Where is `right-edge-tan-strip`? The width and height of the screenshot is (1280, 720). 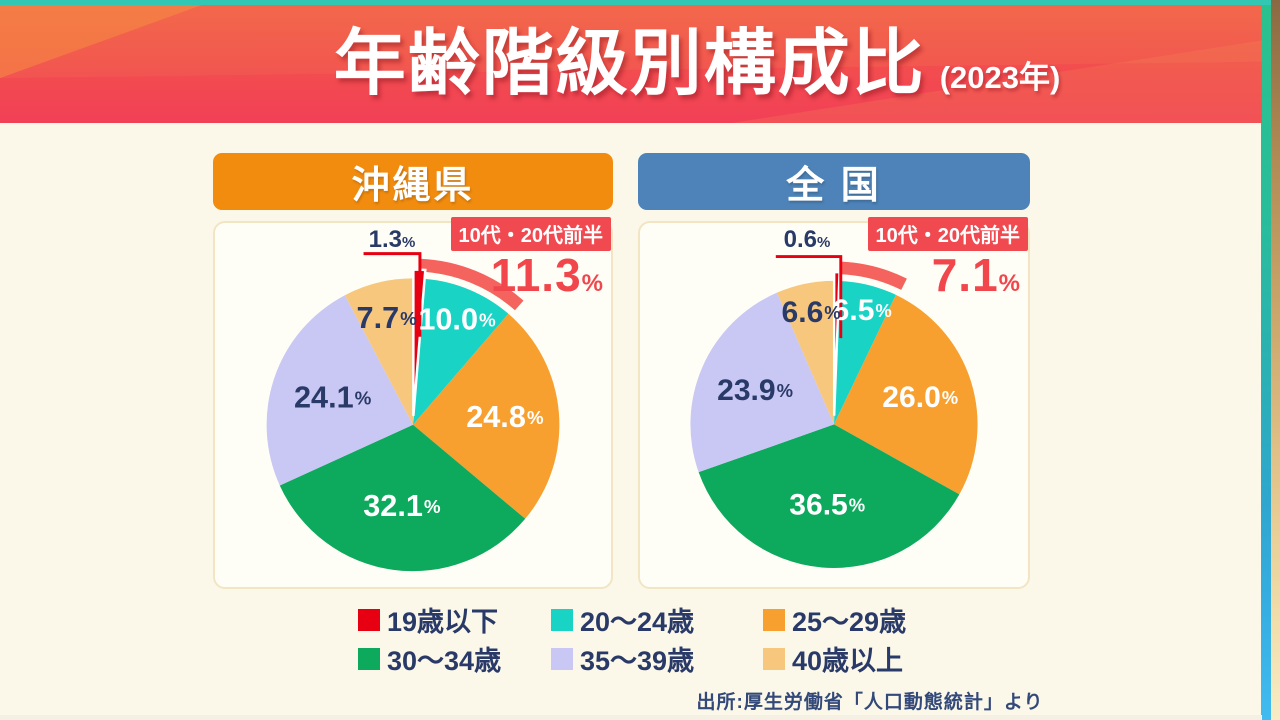
right-edge-tan-strip is located at coordinates (1275, 360).